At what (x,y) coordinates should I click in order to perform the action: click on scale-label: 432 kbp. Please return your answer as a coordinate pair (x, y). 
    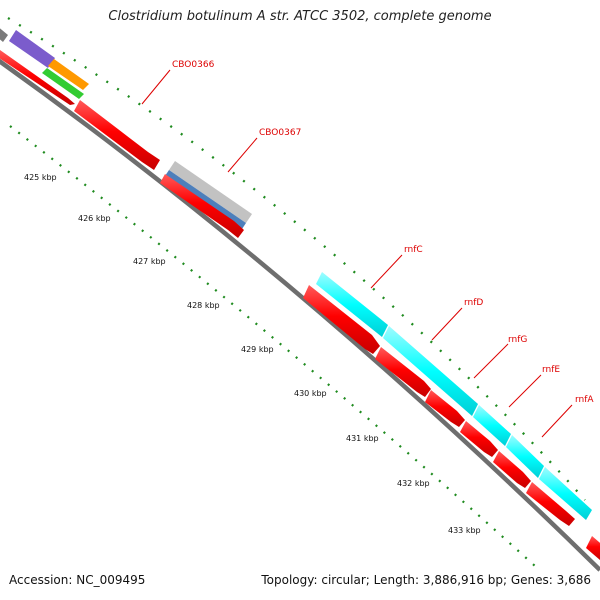
    Looking at the image, I should click on (413, 483).